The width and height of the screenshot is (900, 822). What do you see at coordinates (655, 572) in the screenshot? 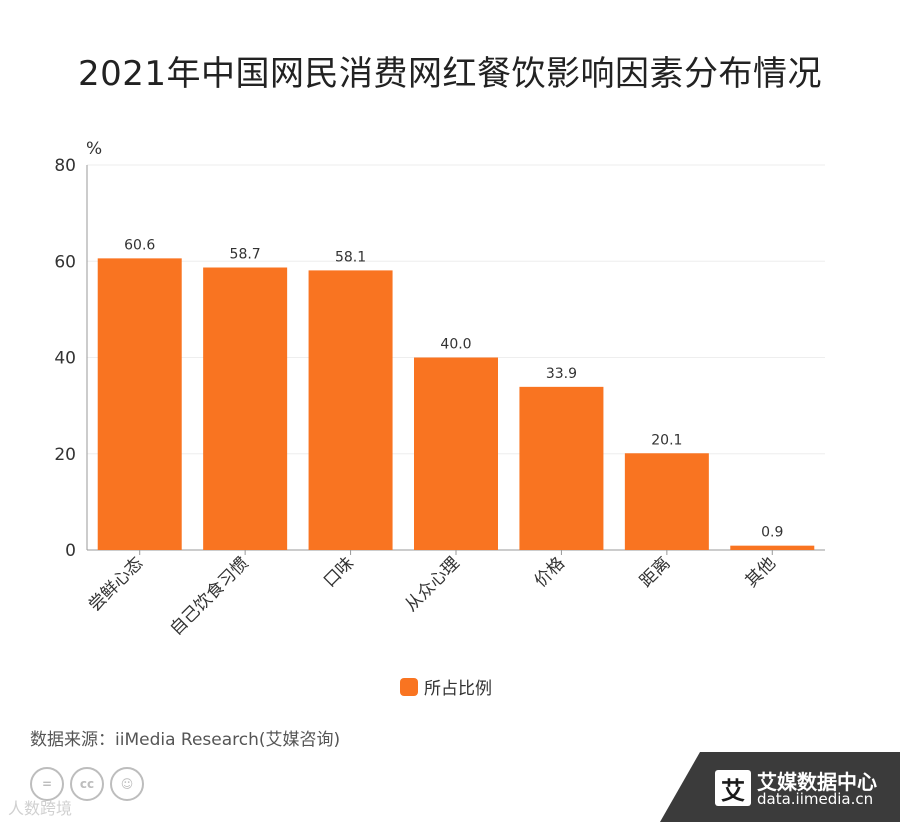
I see `x-tick-label: 距离` at bounding box center [655, 572].